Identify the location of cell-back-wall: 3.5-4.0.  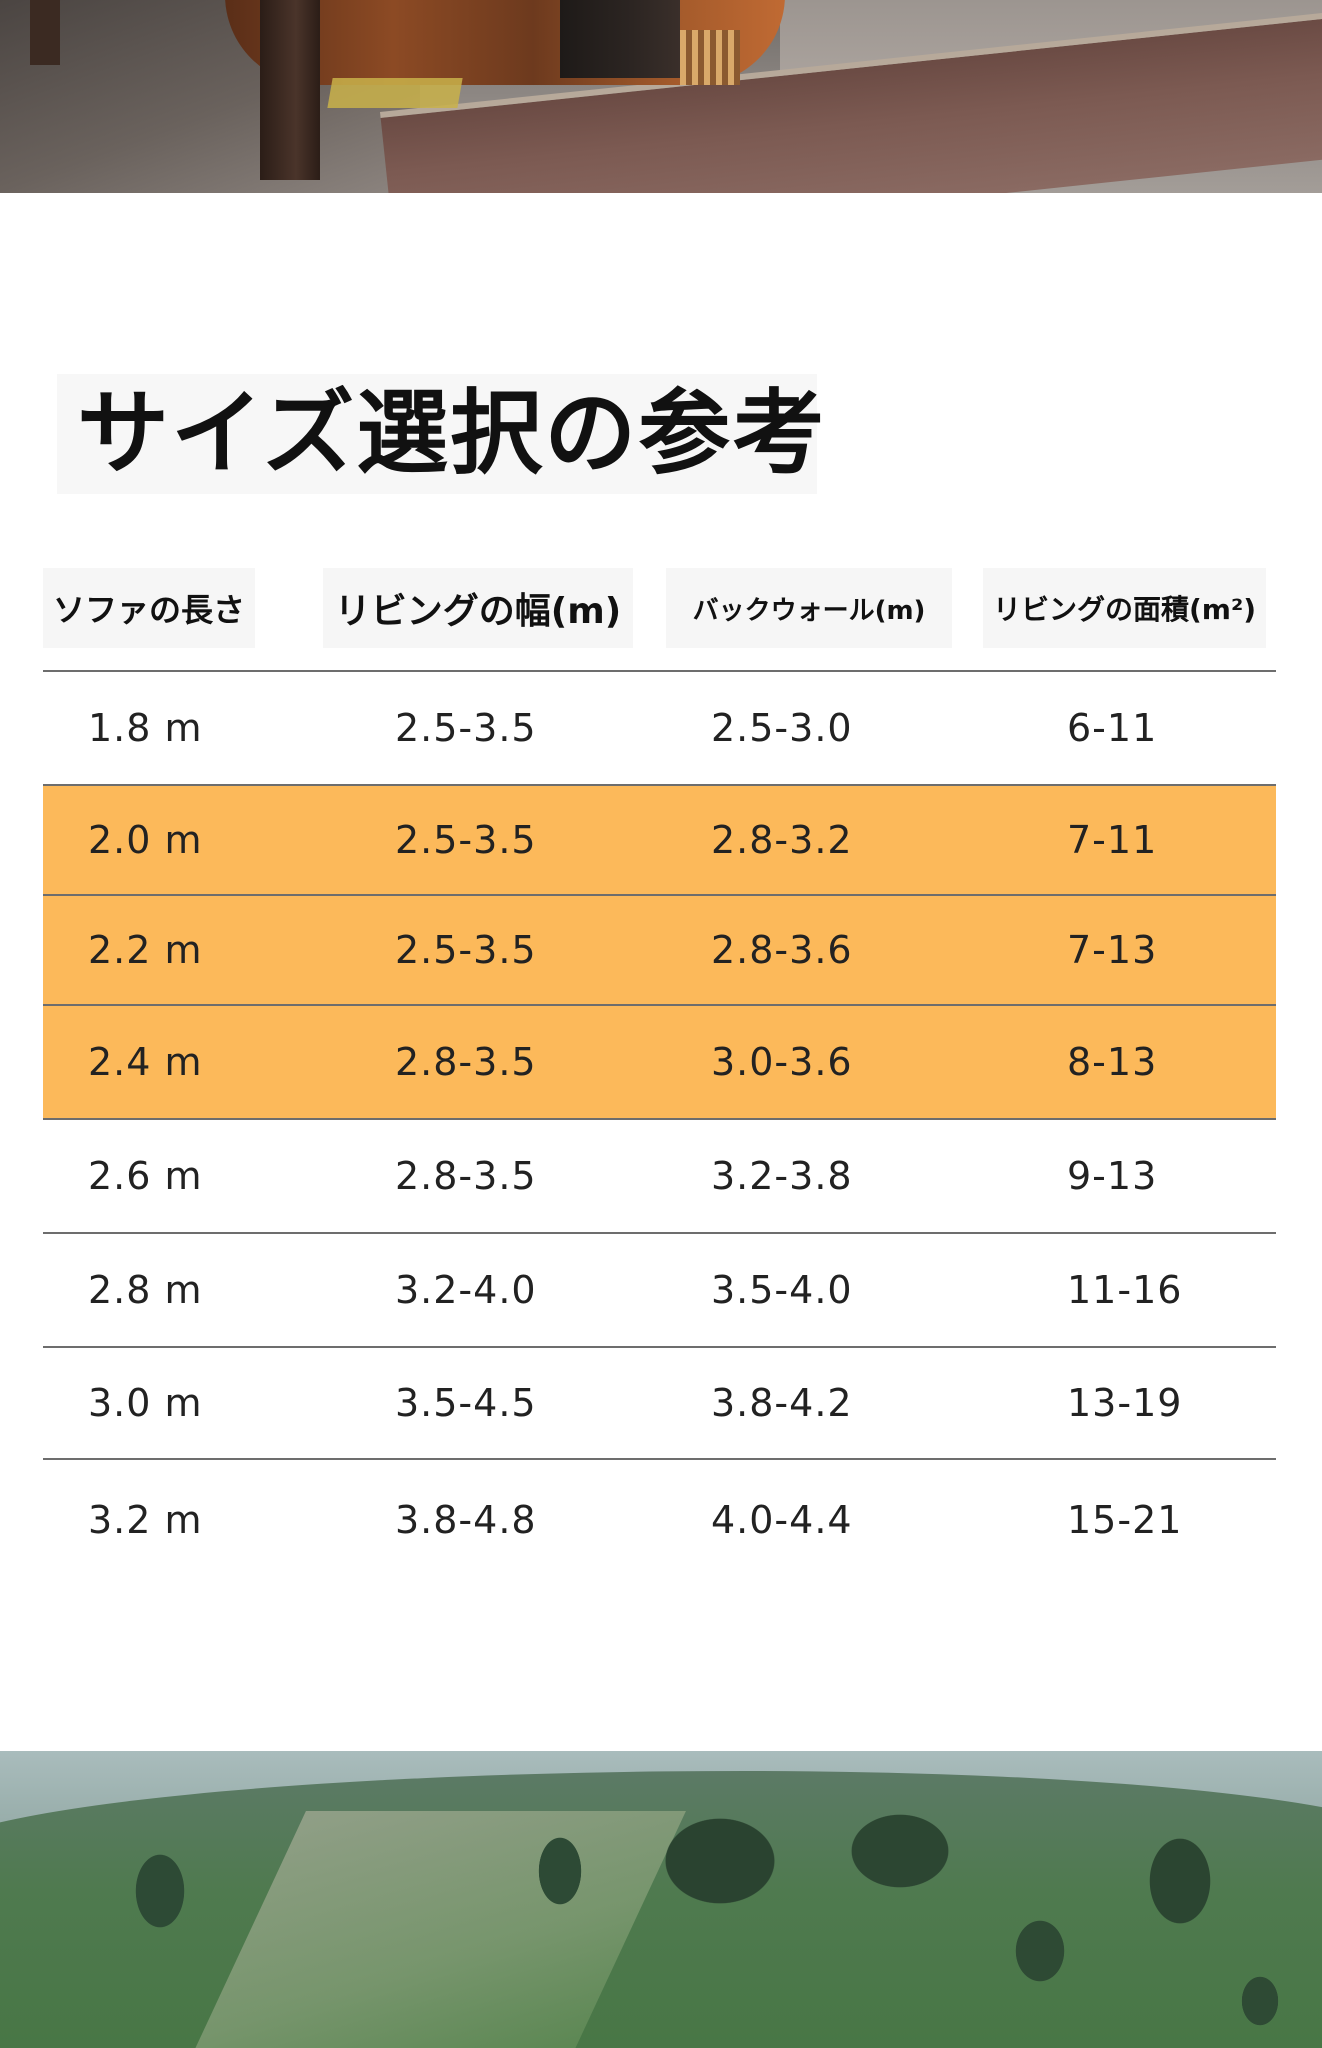
(782, 1290).